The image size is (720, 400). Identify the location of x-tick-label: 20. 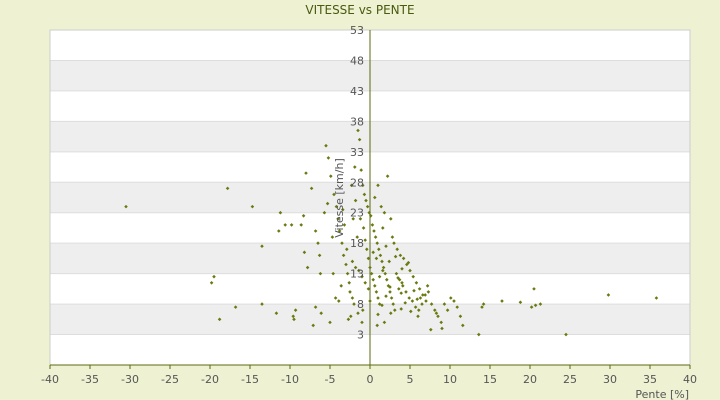
(530, 379).